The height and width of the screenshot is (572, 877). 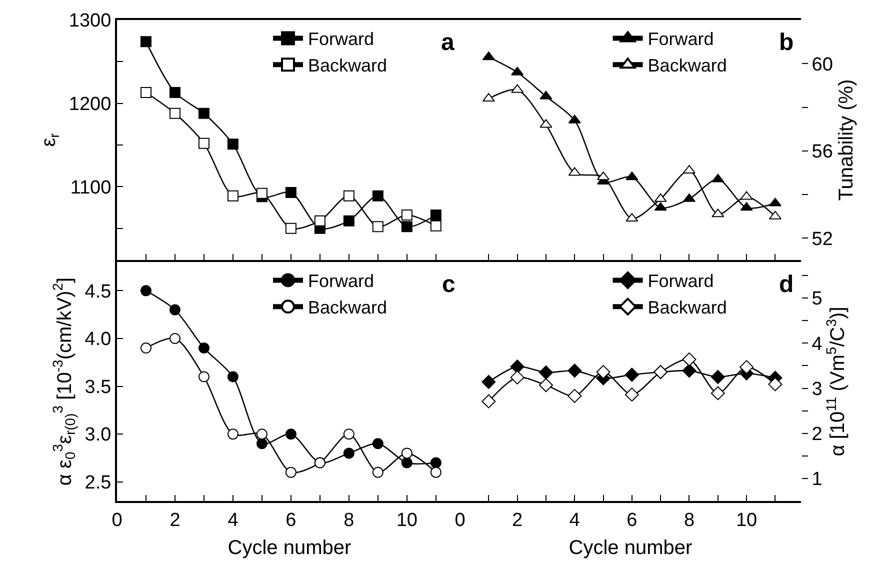 What do you see at coordinates (786, 42) in the screenshot?
I see `annotation: b` at bounding box center [786, 42].